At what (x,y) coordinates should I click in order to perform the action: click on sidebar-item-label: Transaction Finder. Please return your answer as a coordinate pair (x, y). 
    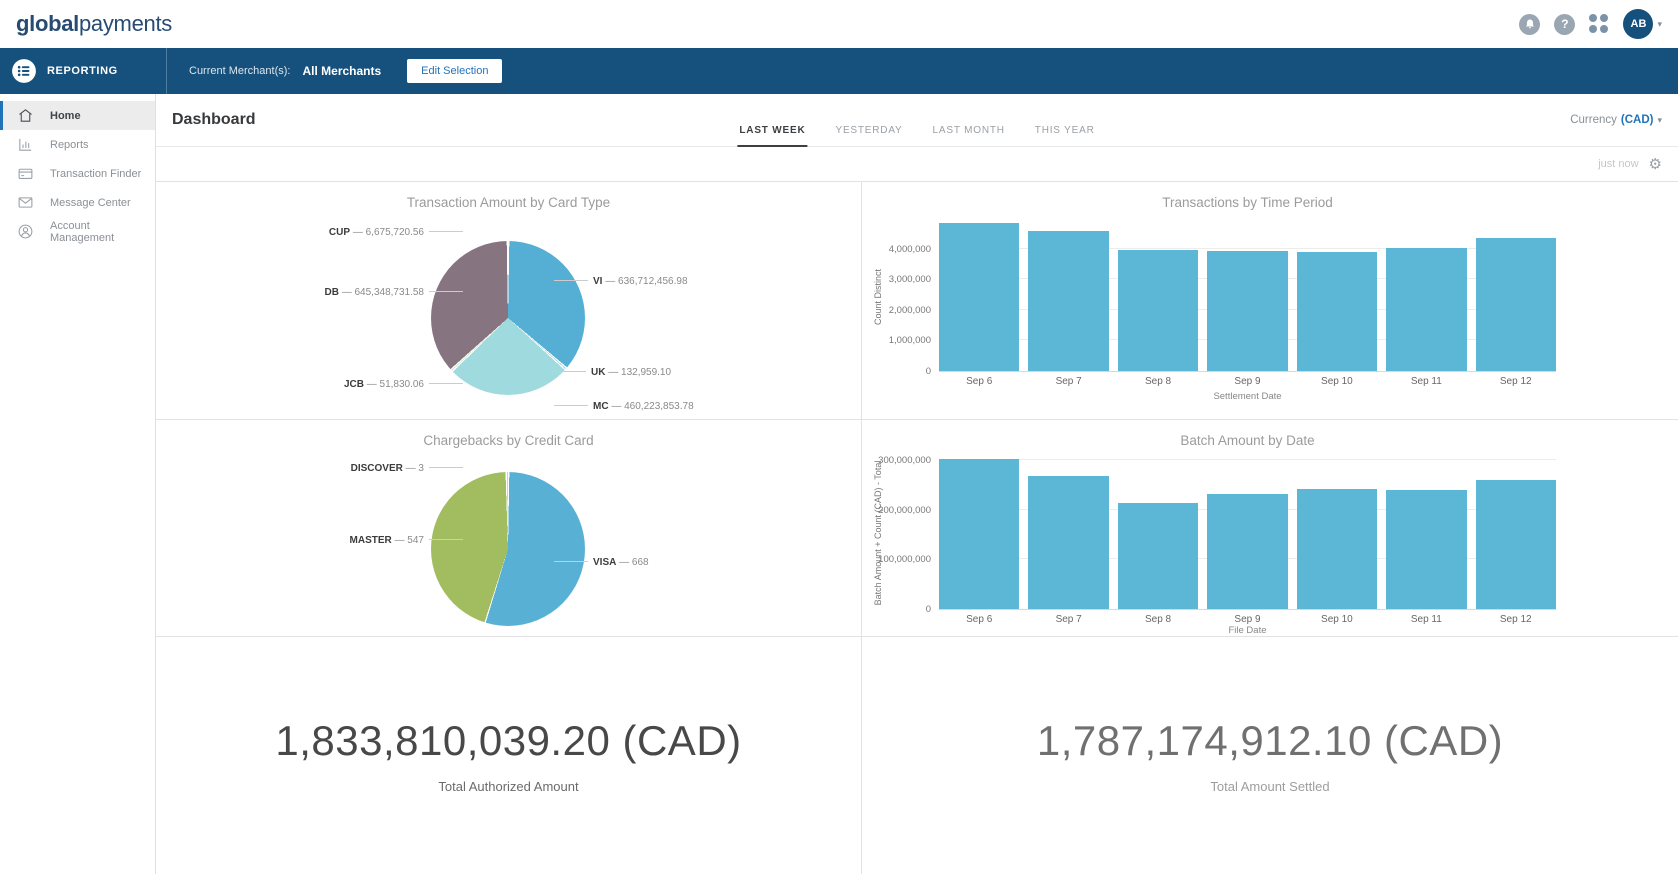
    Looking at the image, I should click on (96, 173).